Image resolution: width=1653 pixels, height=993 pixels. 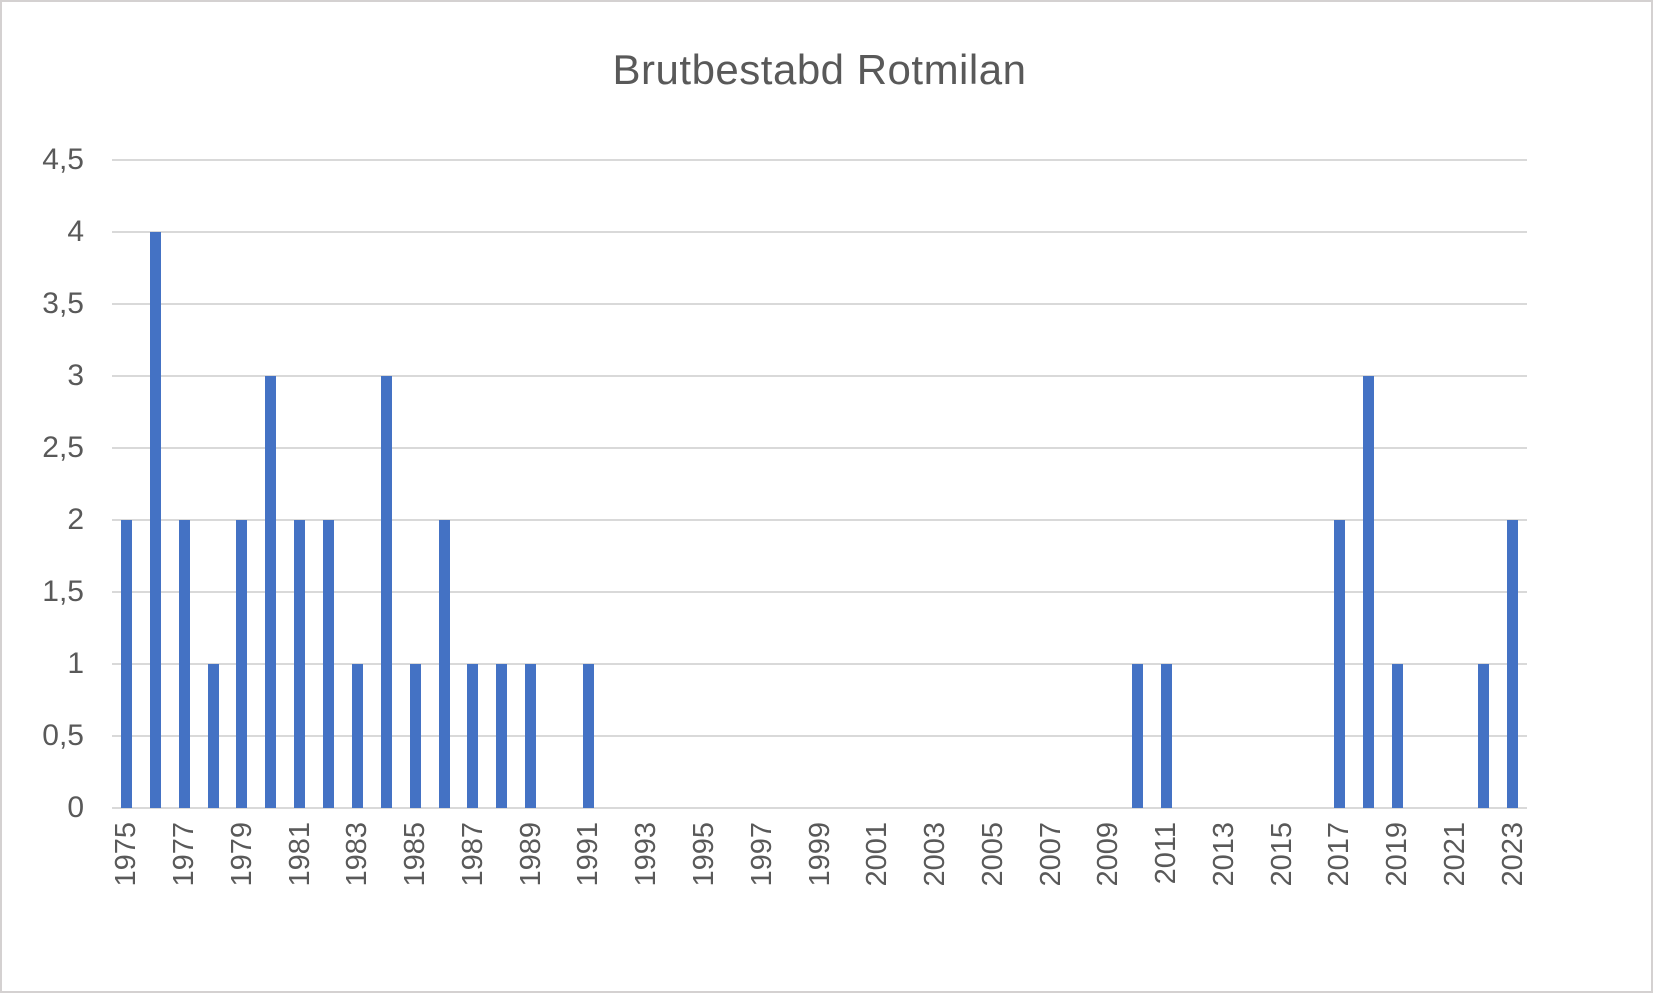 I want to click on x-tick-label-1981: 1981, so click(x=299, y=854).